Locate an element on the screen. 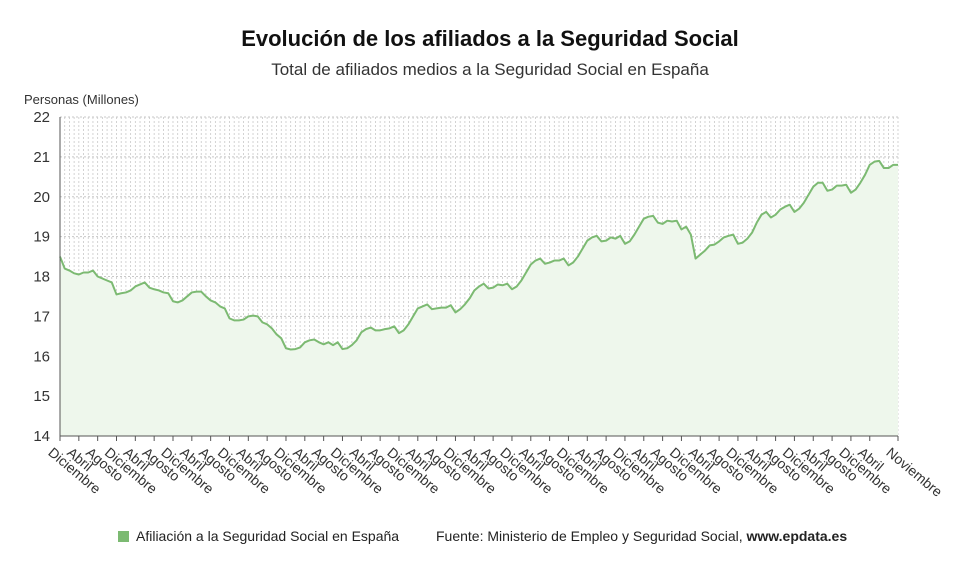 The width and height of the screenshot is (980, 575). y-tick-label: 17 is located at coordinates (41, 316).